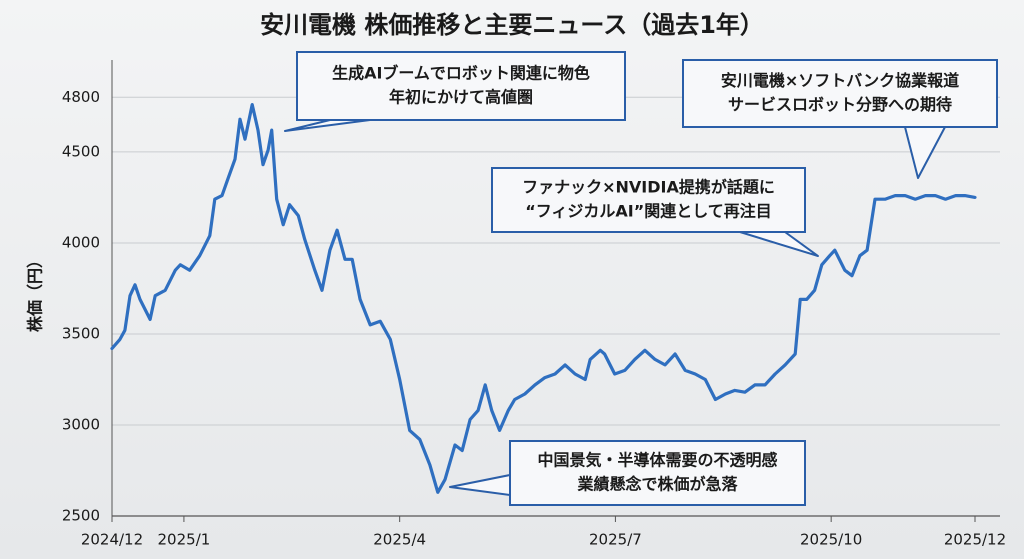 The width and height of the screenshot is (1024, 559). Describe the element at coordinates (461, 73) in the screenshot. I see `annotation-text: 生成AIブームでロボット関連に物色` at that location.